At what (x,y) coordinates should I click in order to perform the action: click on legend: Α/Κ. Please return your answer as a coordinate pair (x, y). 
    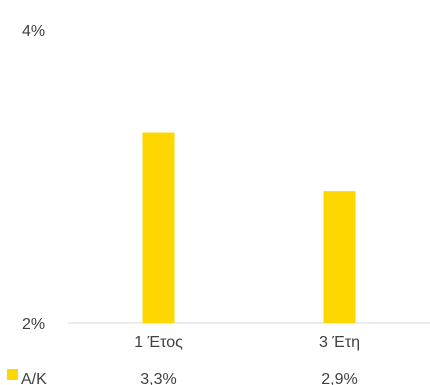
    Looking at the image, I should click on (27, 377).